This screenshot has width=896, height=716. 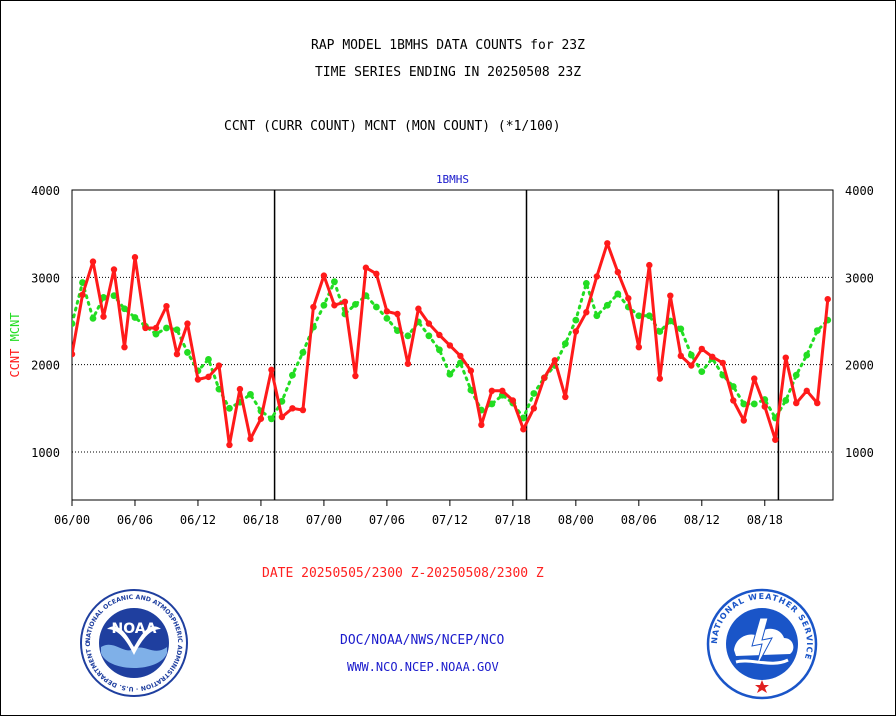 I want to click on mcnt-axis-label: MCNT, so click(x=15, y=330).